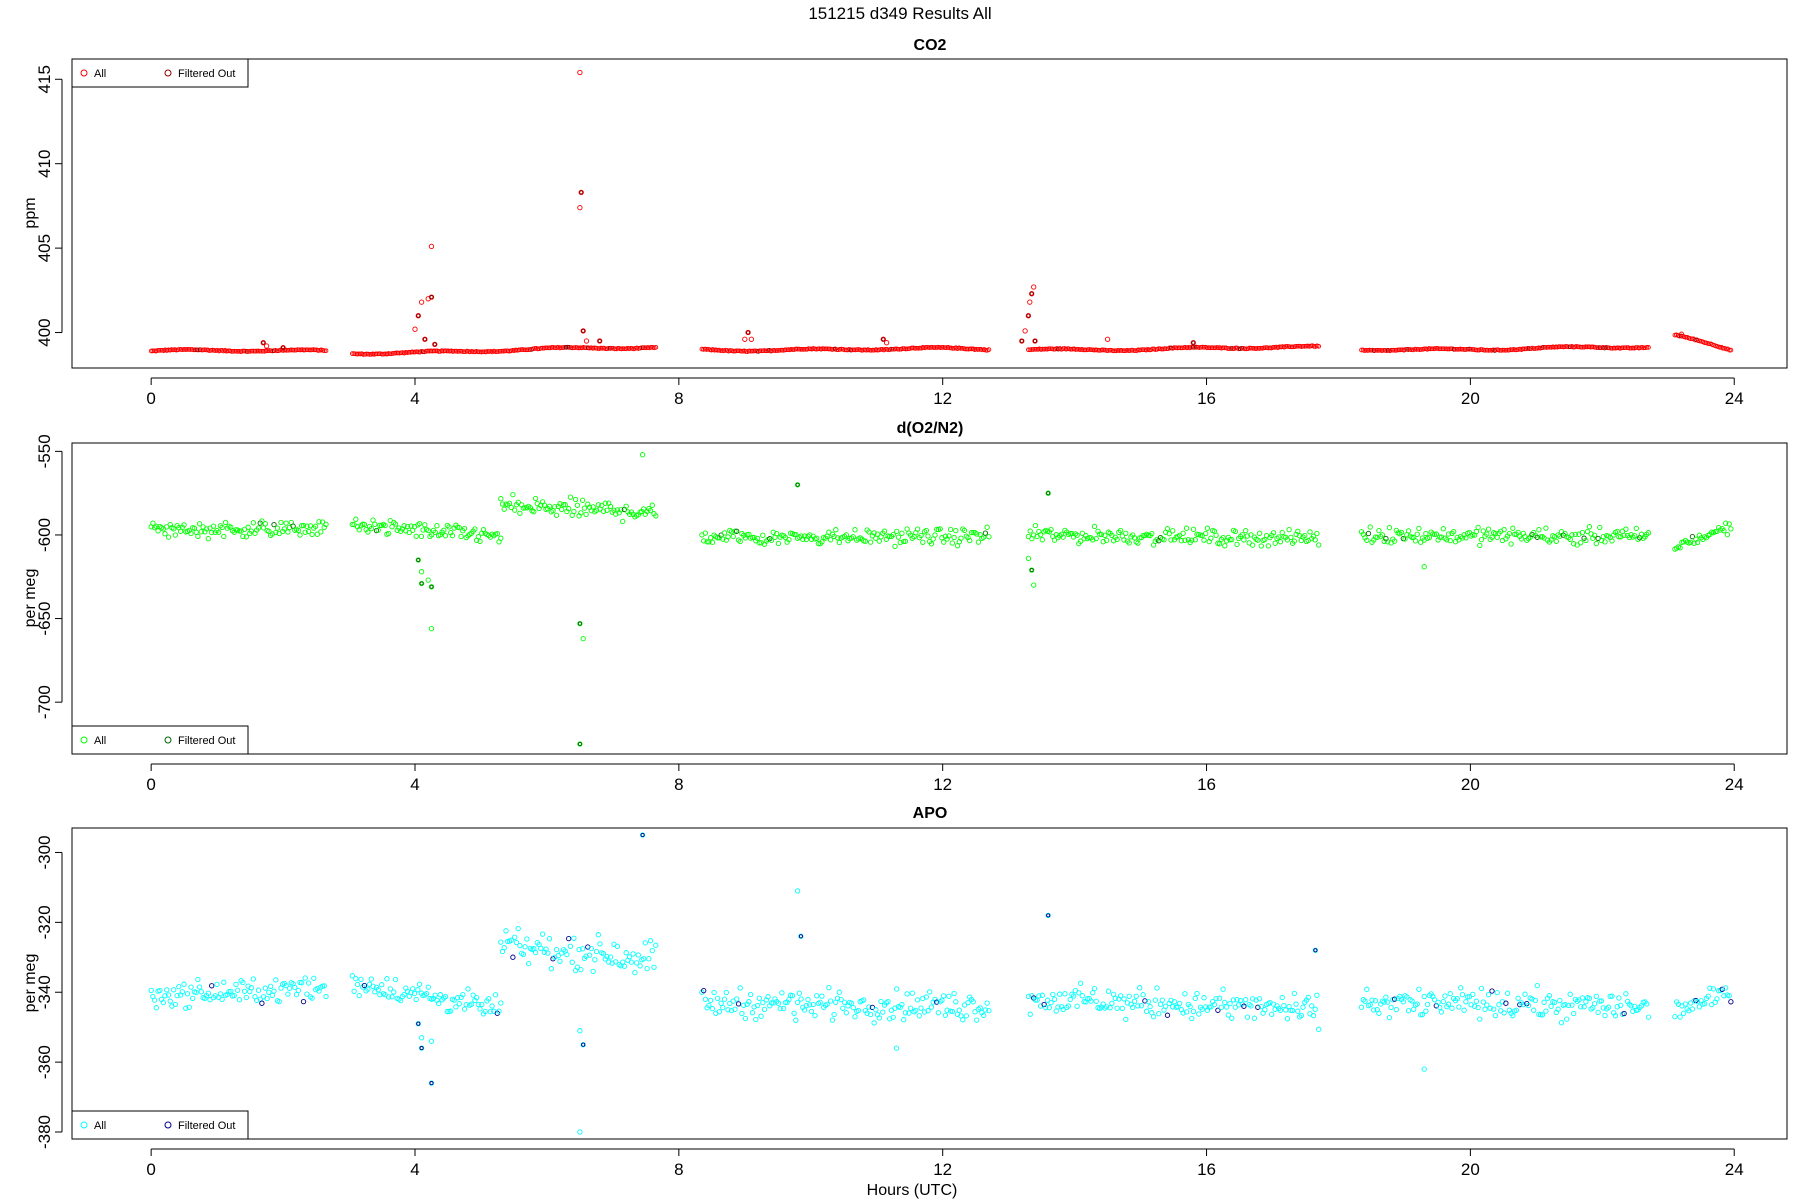 Image resolution: width=1800 pixels, height=1200 pixels. Describe the element at coordinates (1734, 1169) in the screenshot. I see `x-tick-label: 24` at that location.